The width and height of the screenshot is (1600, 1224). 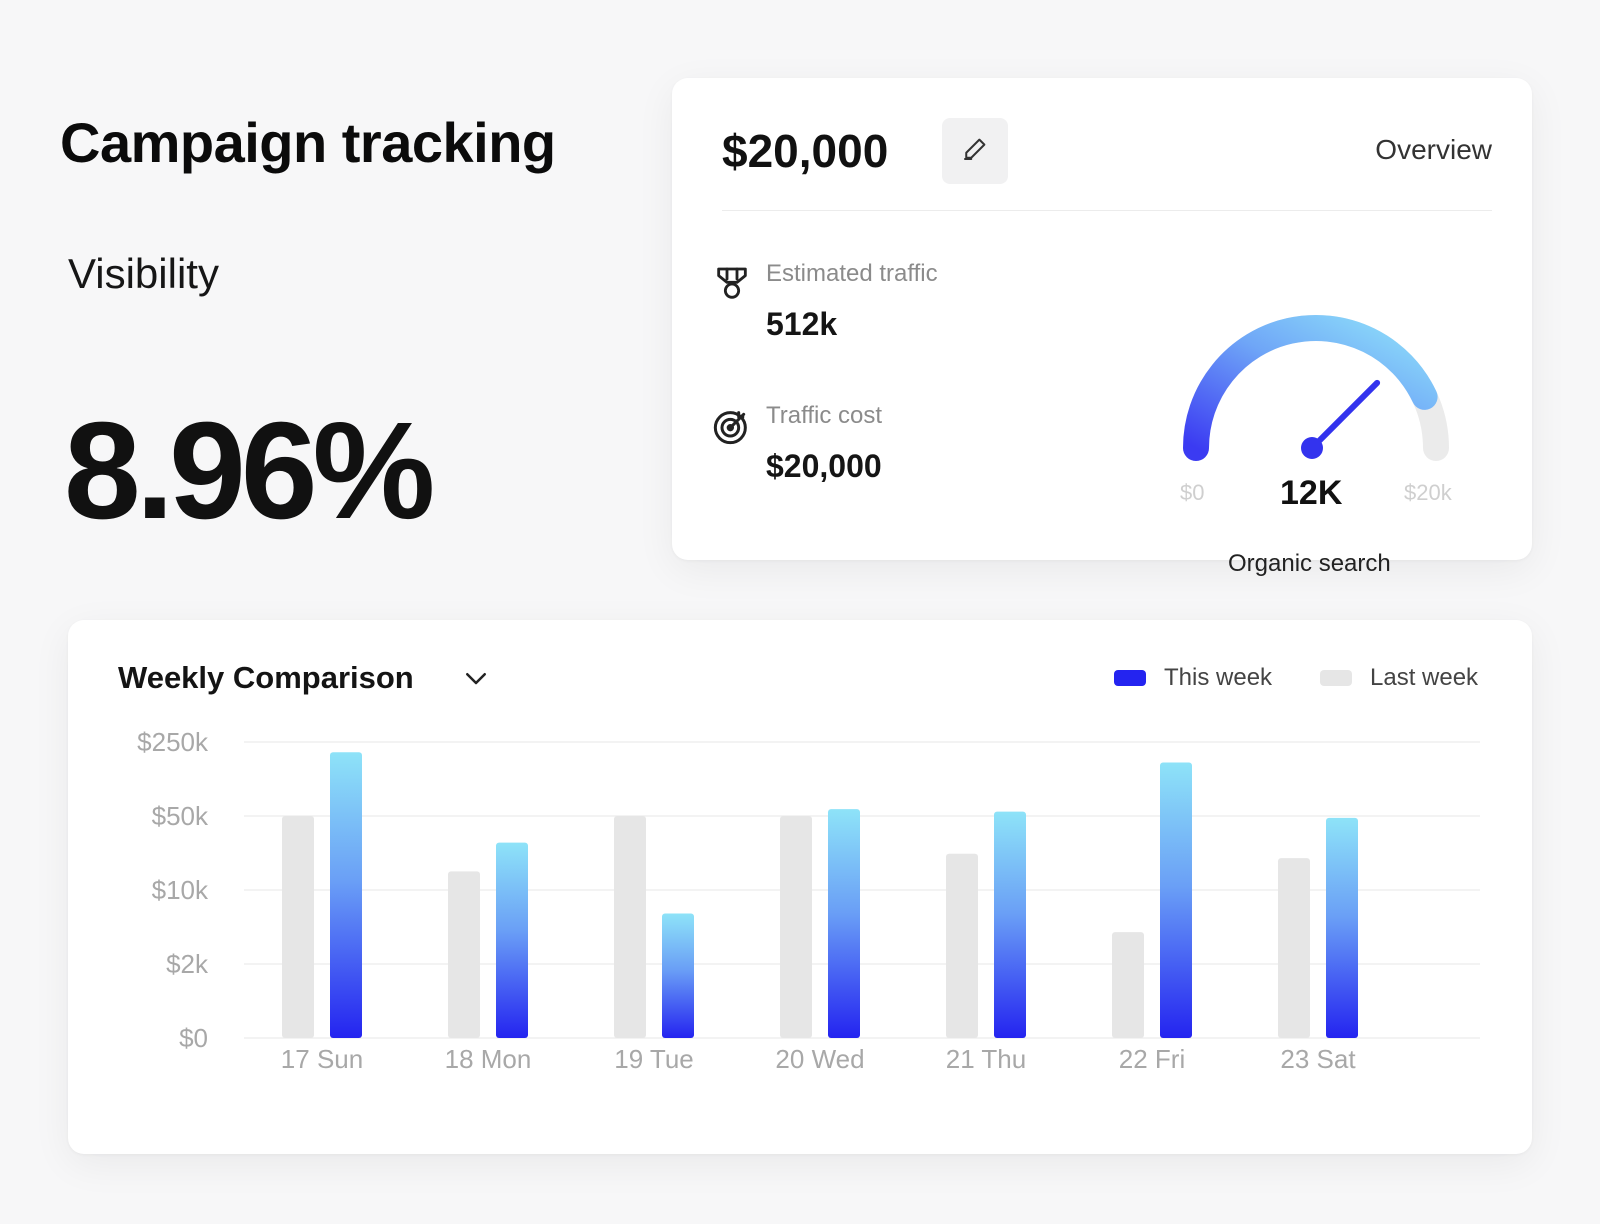 I want to click on legend-swatch-this-week, so click(x=1130, y=678).